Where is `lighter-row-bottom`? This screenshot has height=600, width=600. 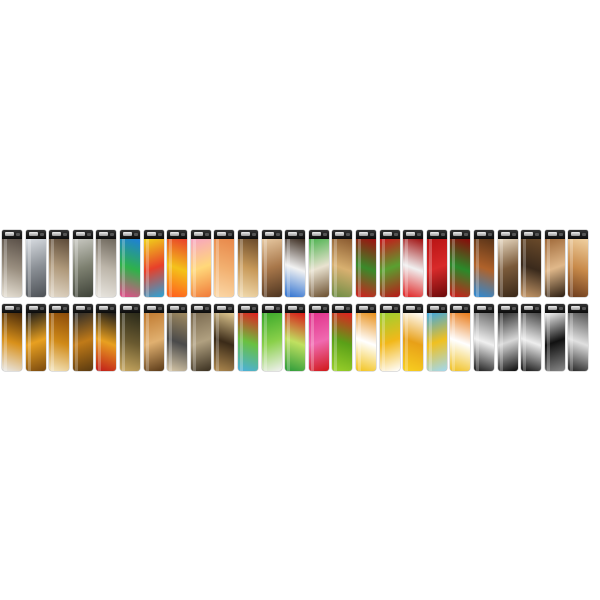 lighter-row-bottom is located at coordinates (300, 340).